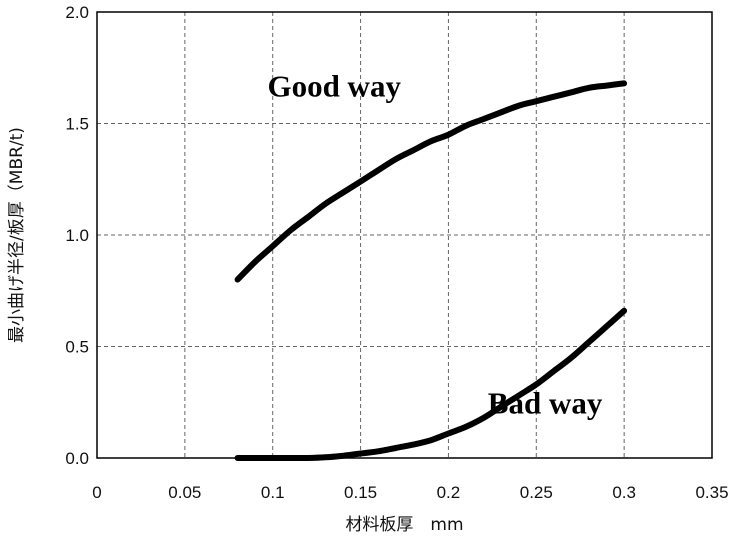 The image size is (740, 540). I want to click on y-tick-label: 1.5, so click(77, 124).